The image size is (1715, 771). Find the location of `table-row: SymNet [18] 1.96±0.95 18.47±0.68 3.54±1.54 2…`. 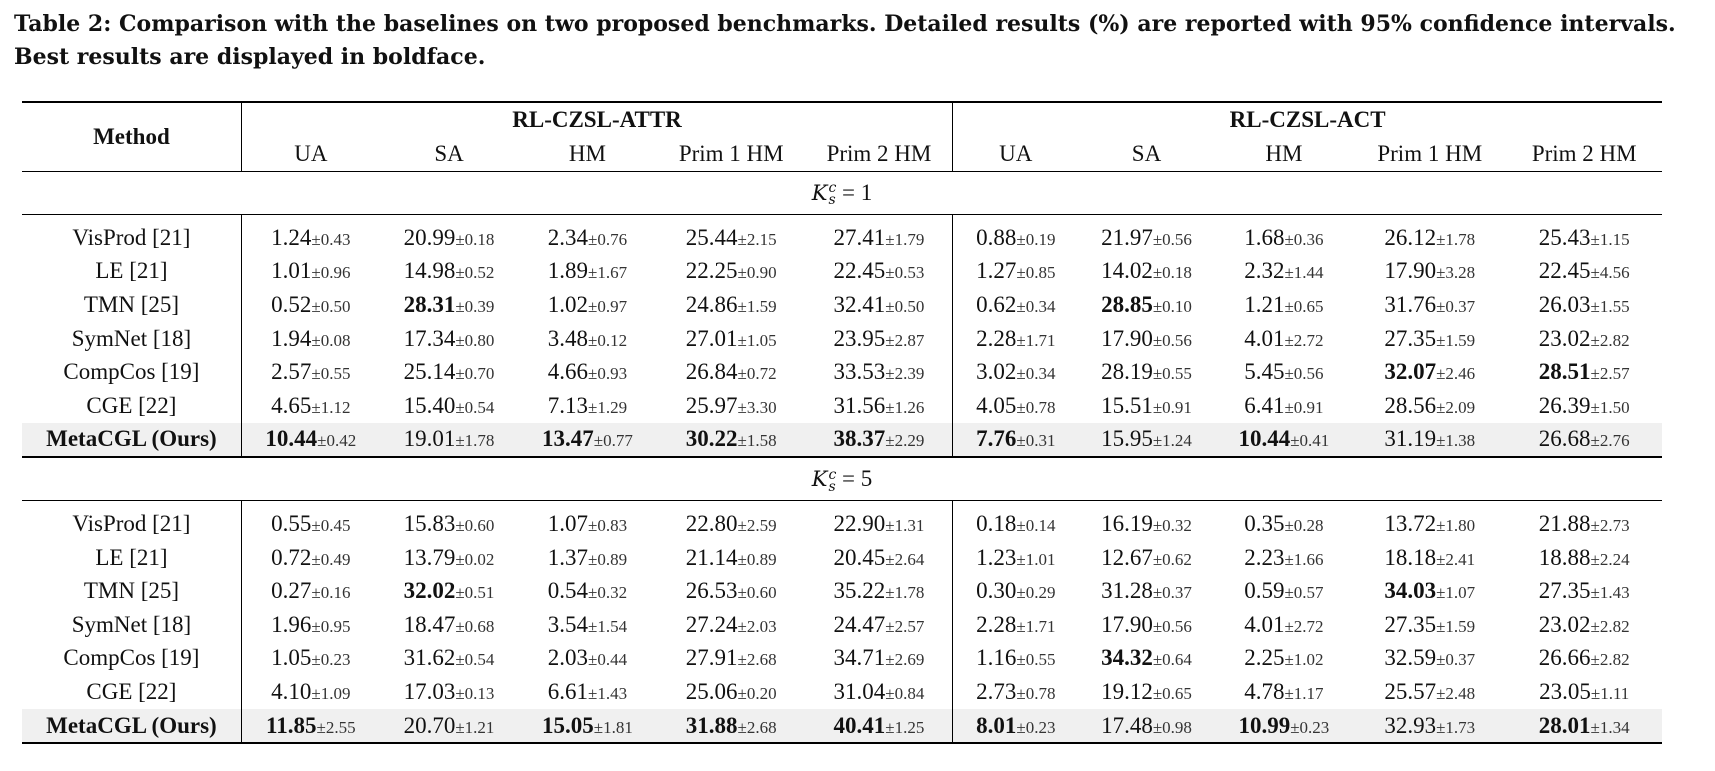

table-row: SymNet [18] 1.96±0.95 18.47±0.68 3.54±1.54 2… is located at coordinates (842, 624).